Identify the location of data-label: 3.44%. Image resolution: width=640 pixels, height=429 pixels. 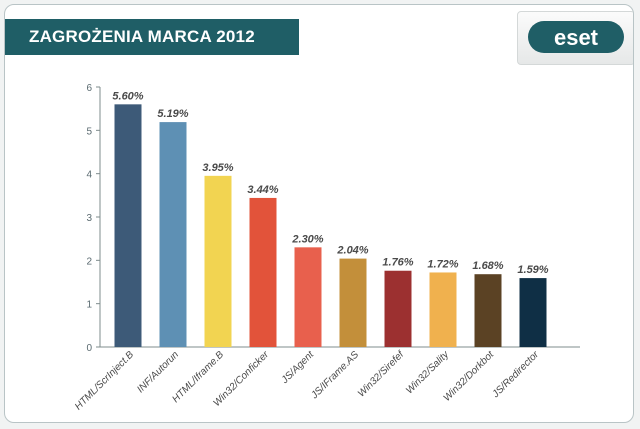
(262, 190).